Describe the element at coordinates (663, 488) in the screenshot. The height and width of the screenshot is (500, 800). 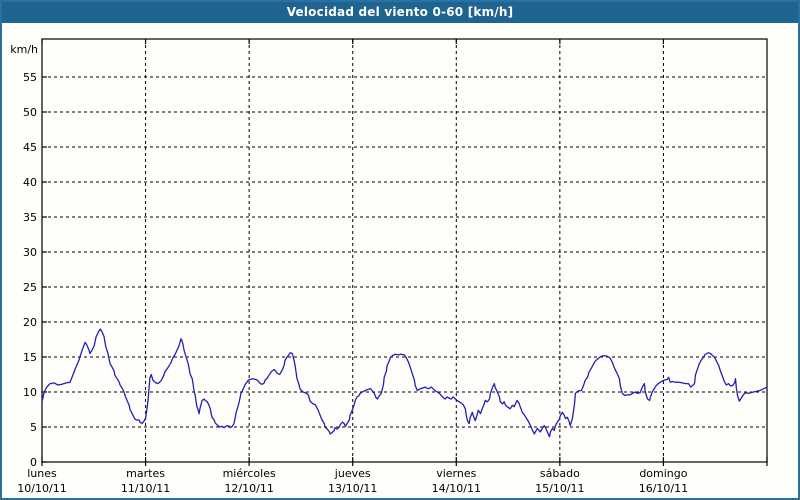
I see `day-date-label: 16/10/11` at that location.